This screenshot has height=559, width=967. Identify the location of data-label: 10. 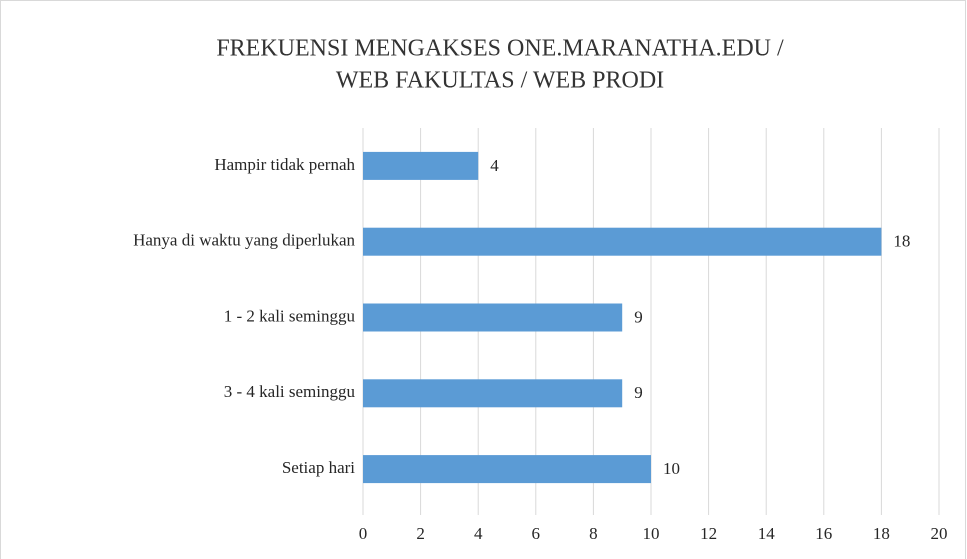
(671, 468).